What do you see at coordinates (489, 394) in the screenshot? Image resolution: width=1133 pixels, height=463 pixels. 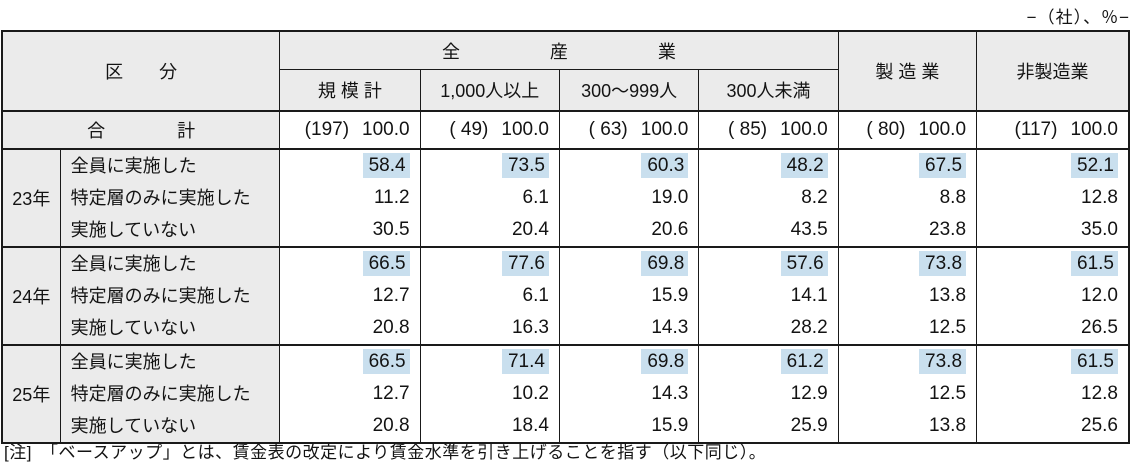 I see `value-cell: 10.2` at bounding box center [489, 394].